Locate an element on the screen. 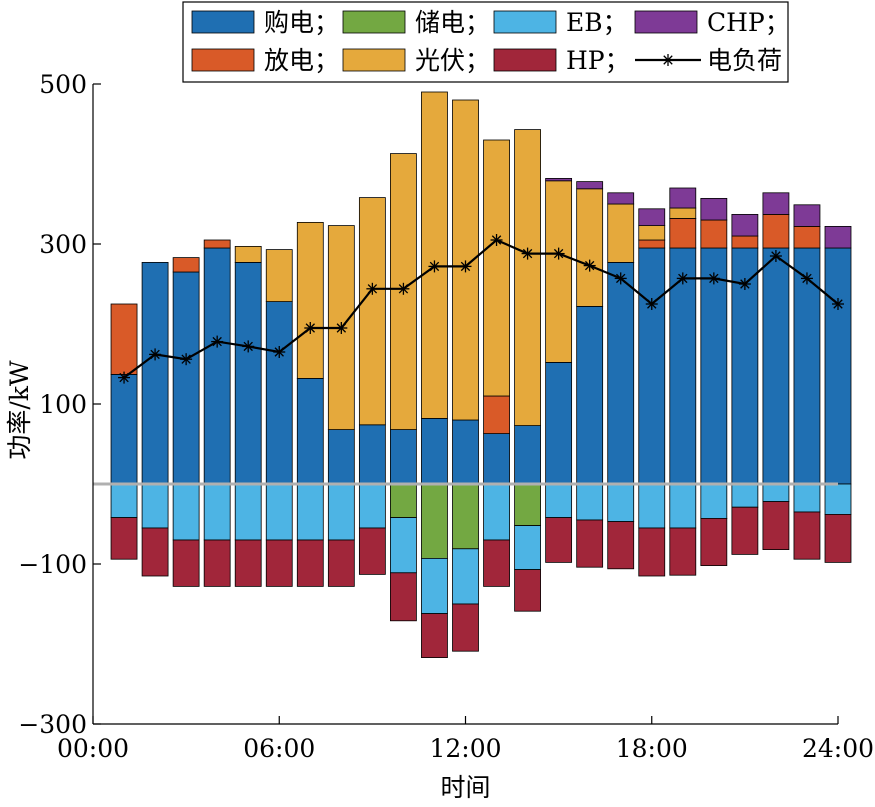  legend-label: HP； is located at coordinates (598, 60).